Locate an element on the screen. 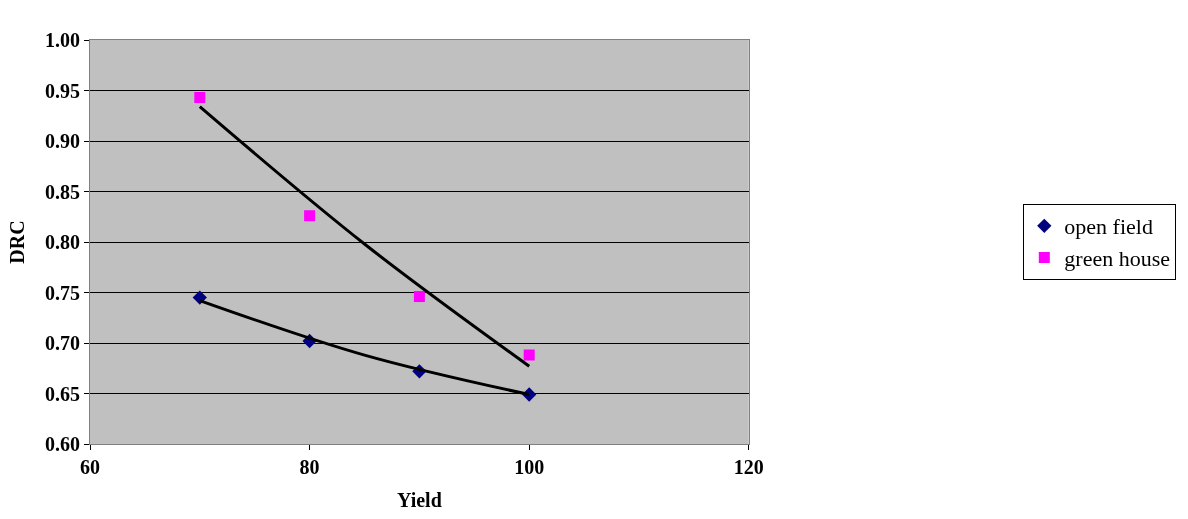  x-tick-label: 120 is located at coordinates (748, 467).